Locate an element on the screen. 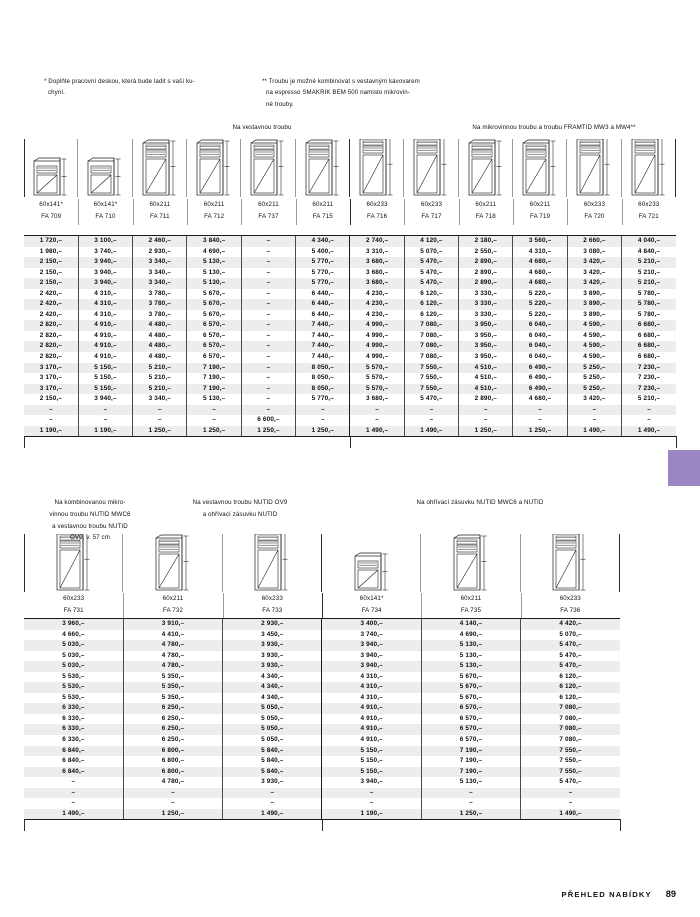 Image resolution: width=700 pixels, height=917 pixels. price-cell: 4 590,– is located at coordinates (594, 347).